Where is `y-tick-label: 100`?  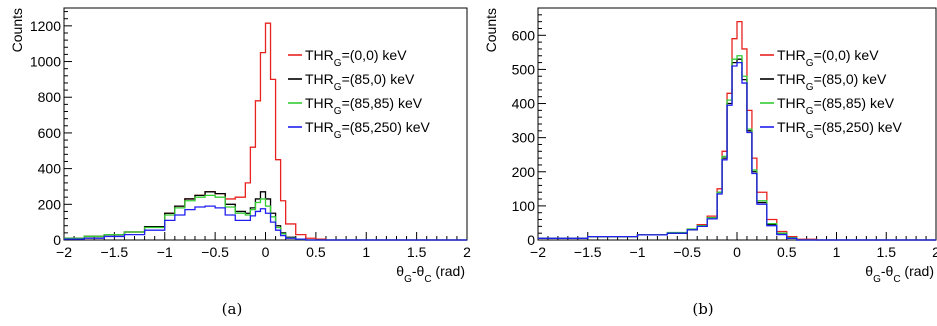
y-tick-label: 100 is located at coordinates (524, 206).